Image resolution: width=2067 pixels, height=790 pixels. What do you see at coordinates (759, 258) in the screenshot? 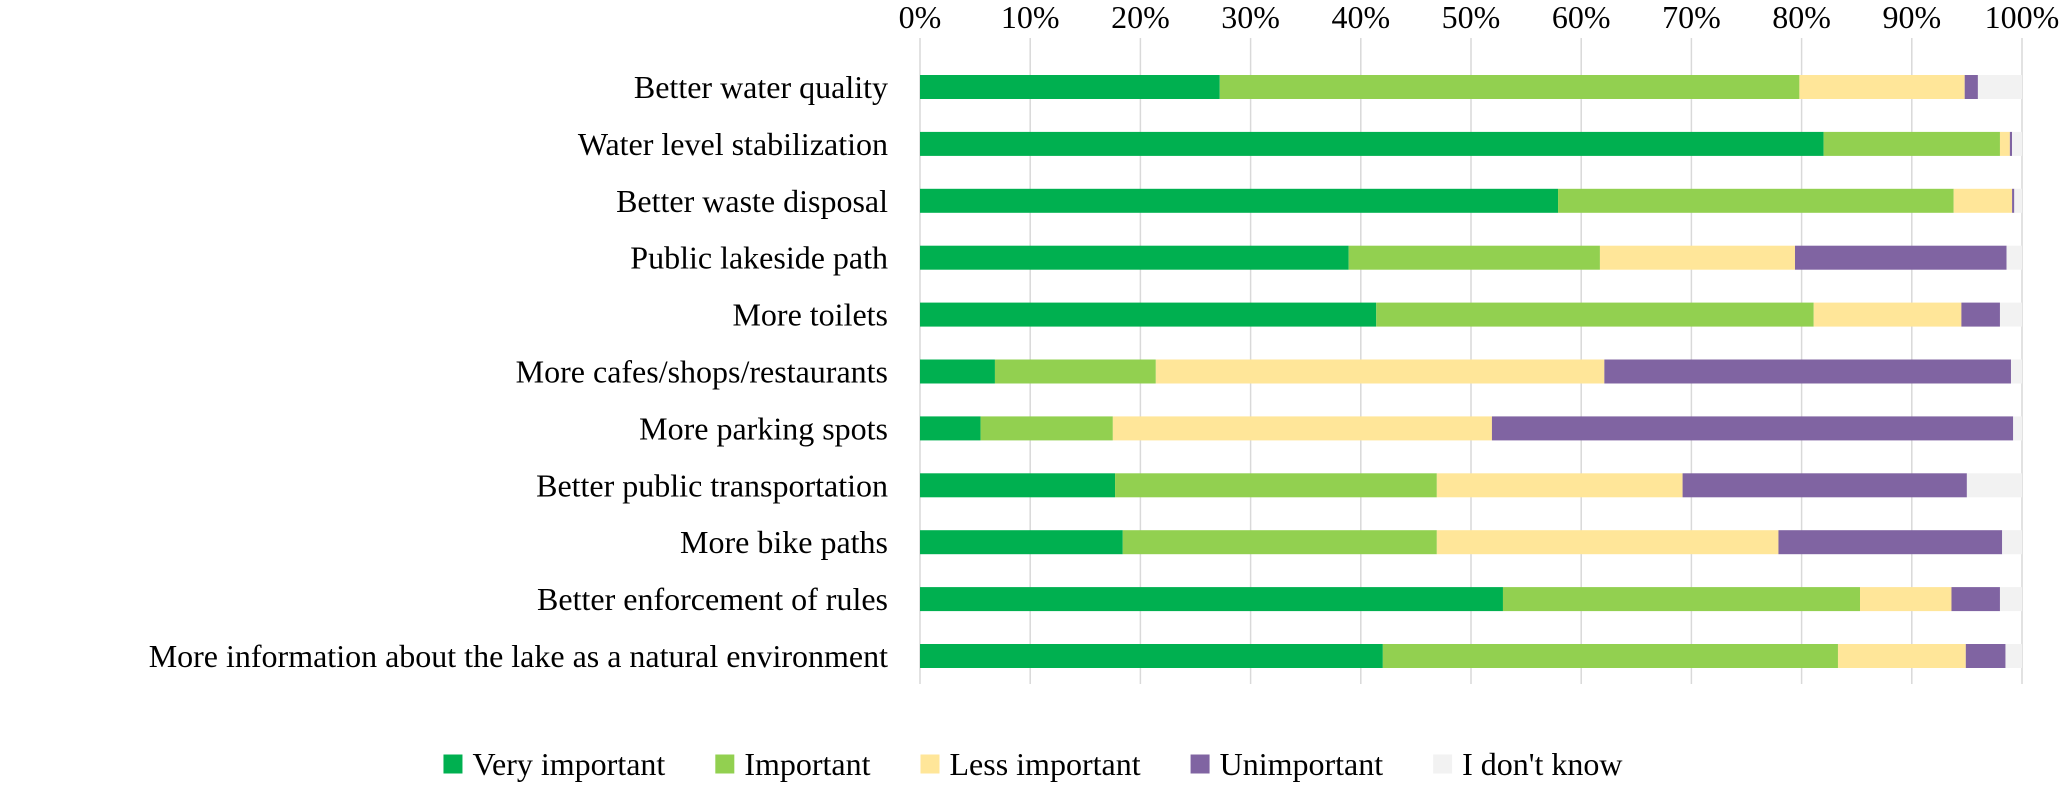
I see `category-label: Public lakeside path` at bounding box center [759, 258].